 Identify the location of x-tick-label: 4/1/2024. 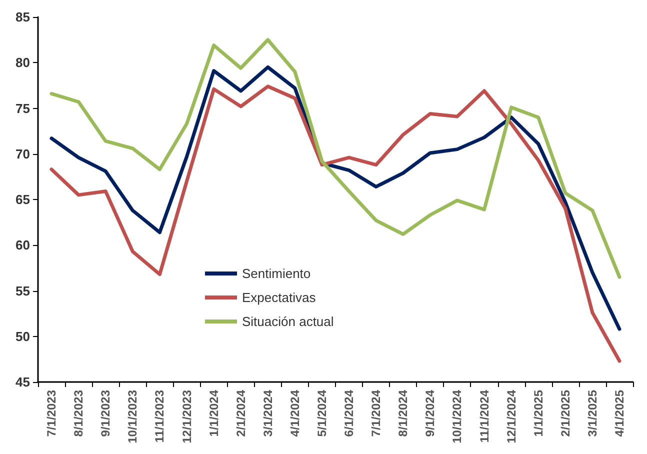
(295, 413).